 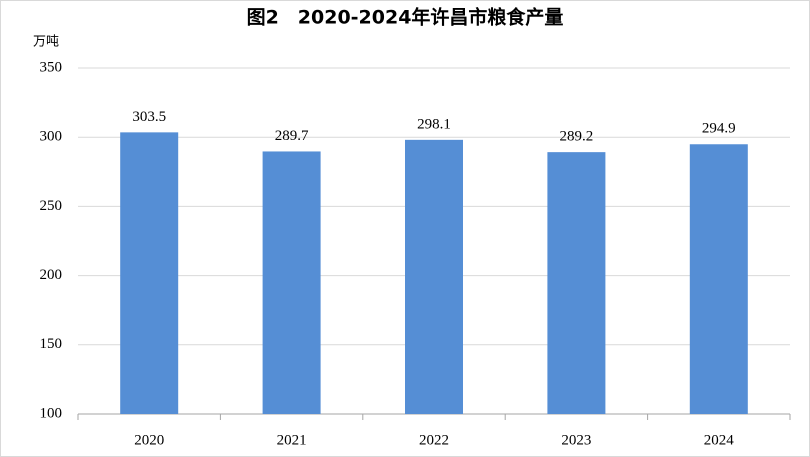 What do you see at coordinates (434, 440) in the screenshot?
I see `x-tick-label: 2022` at bounding box center [434, 440].